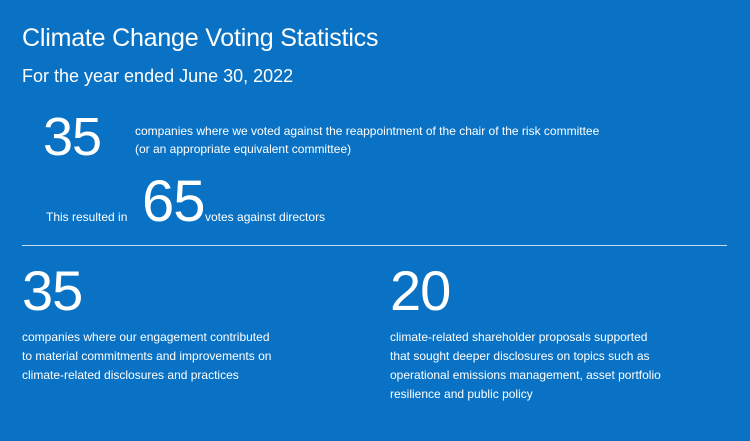 Image resolution: width=750 pixels, height=441 pixels. I want to click on description-line: resilience and public policy, so click(461, 394).